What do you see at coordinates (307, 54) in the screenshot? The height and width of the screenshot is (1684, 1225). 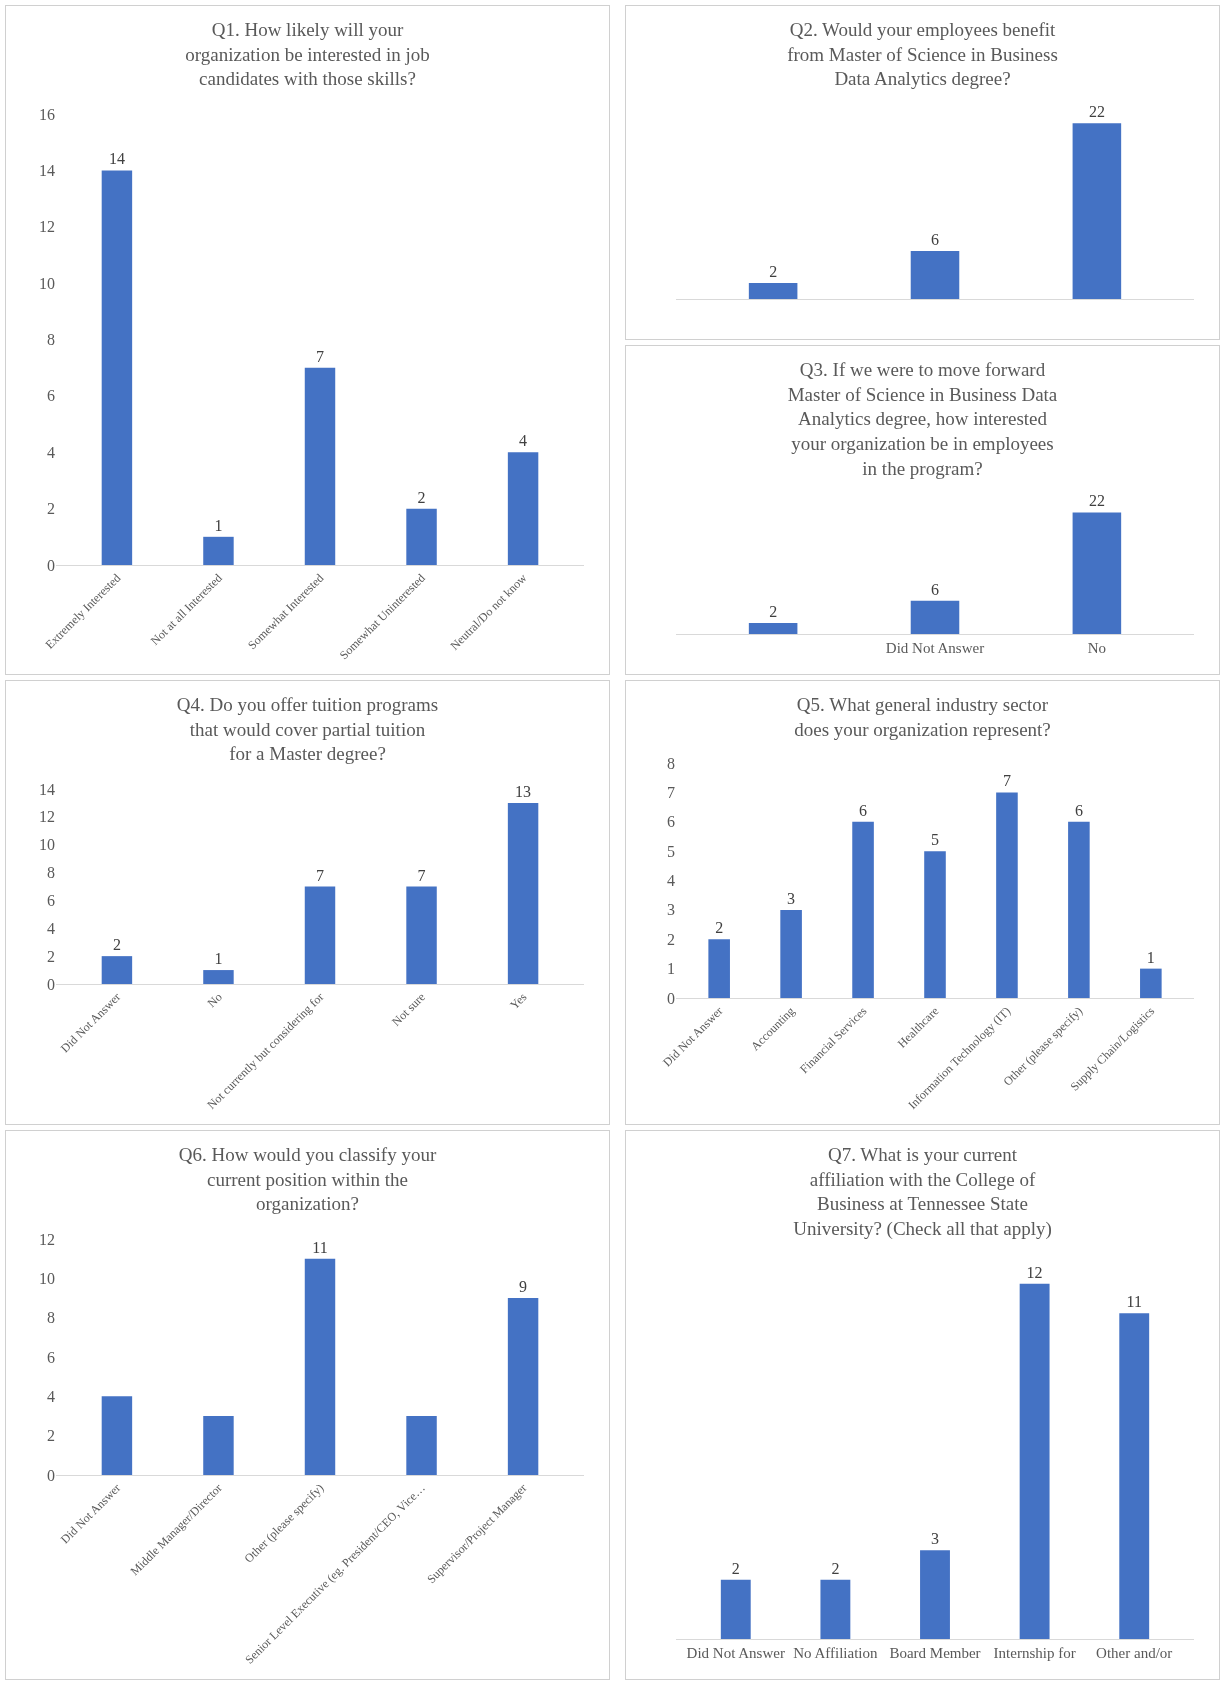 I see `chart-title: Q1. How likely will your organization be interested in job candidates with those skills?` at bounding box center [307, 54].